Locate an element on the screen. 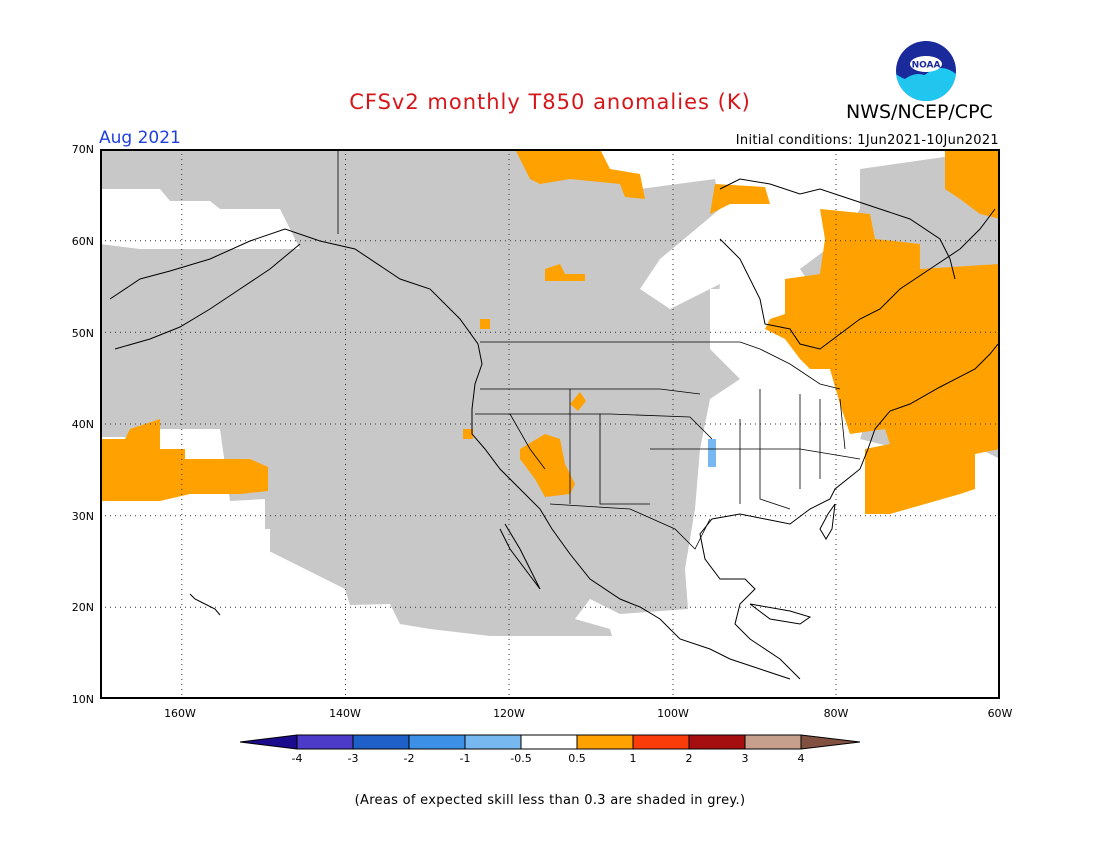  colorbar-label: -1 is located at coordinates (465, 758).